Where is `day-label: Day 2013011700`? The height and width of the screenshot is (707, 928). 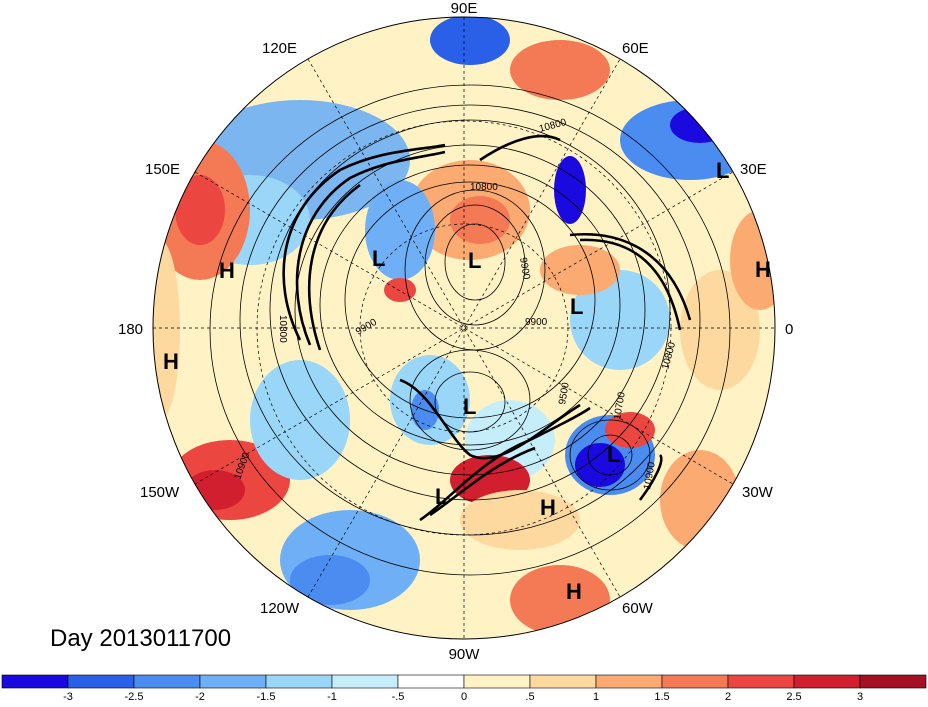 day-label: Day 2013011700 is located at coordinates (140, 638).